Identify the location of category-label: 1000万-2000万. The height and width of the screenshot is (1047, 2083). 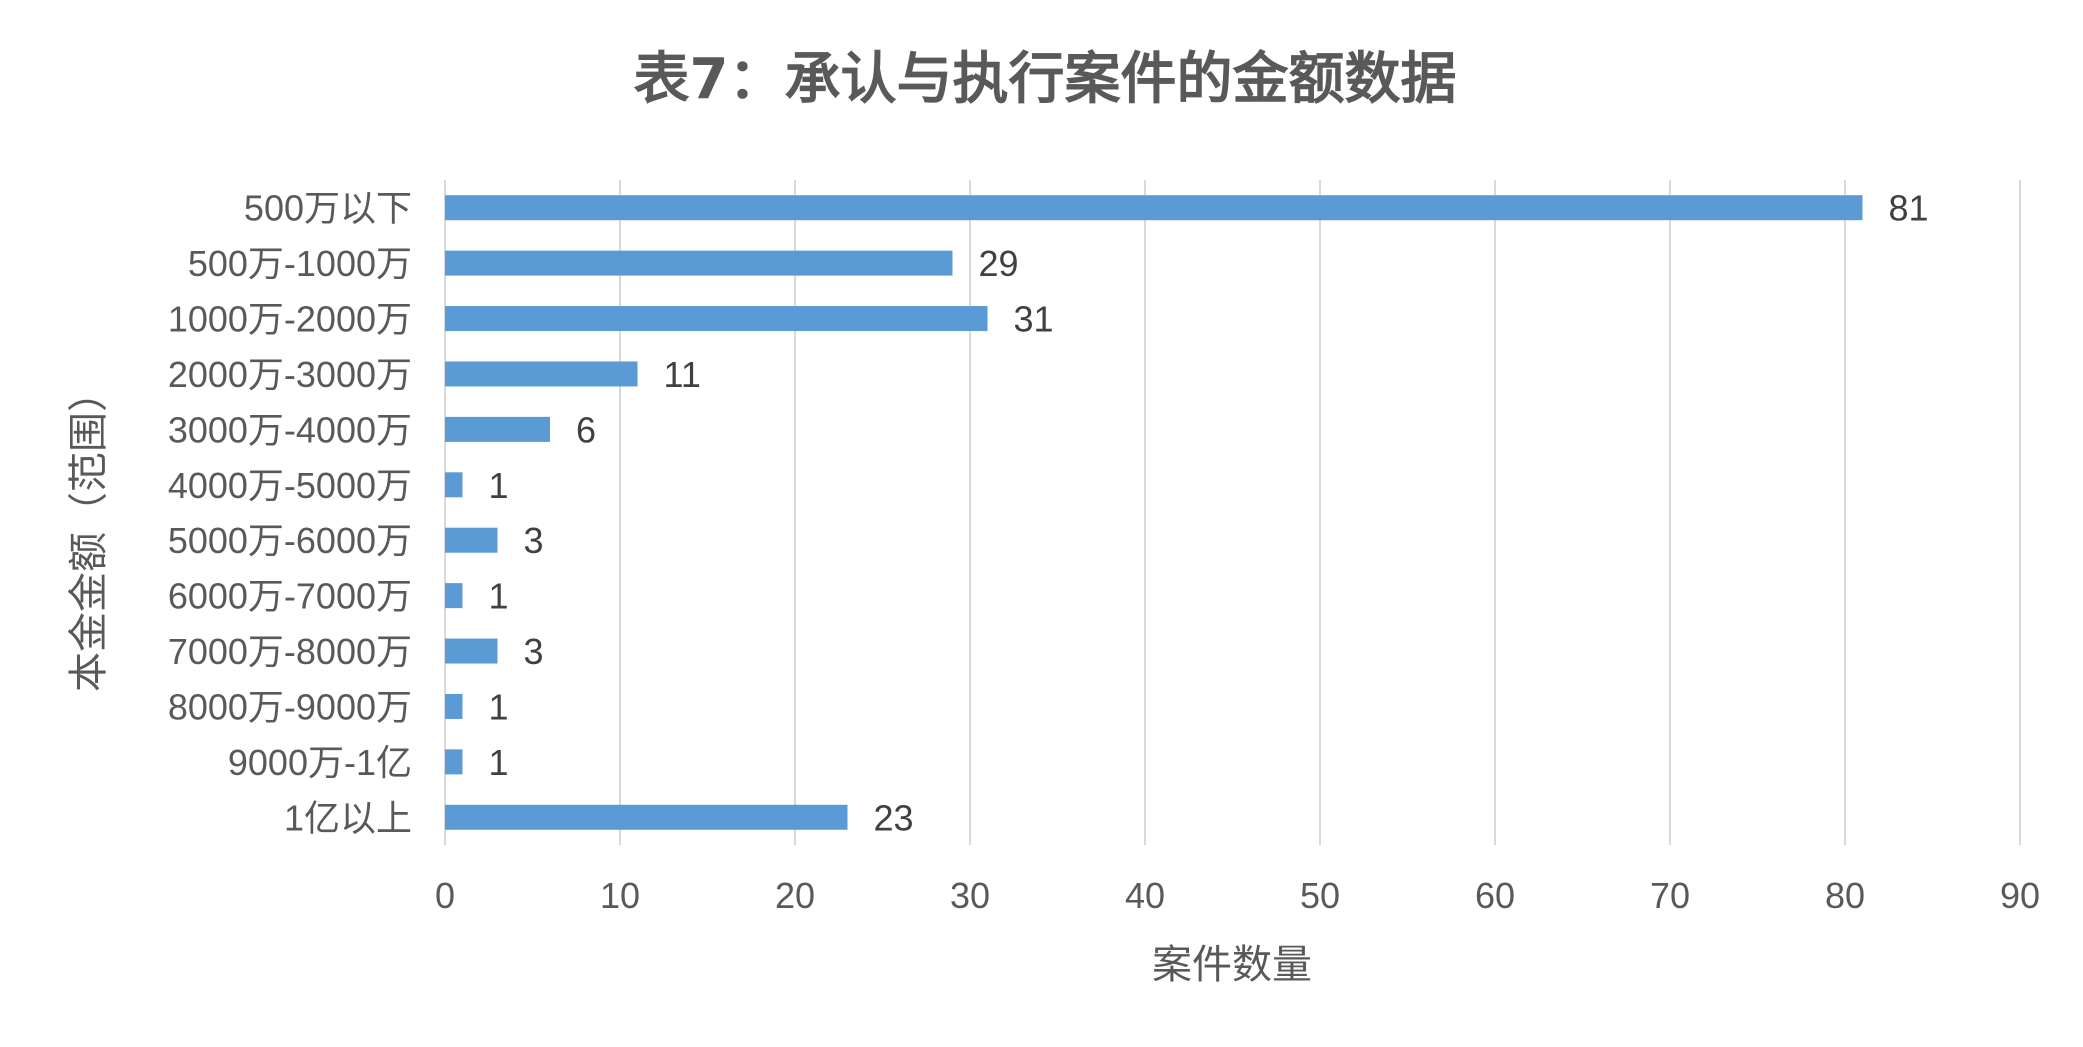
(290, 319).